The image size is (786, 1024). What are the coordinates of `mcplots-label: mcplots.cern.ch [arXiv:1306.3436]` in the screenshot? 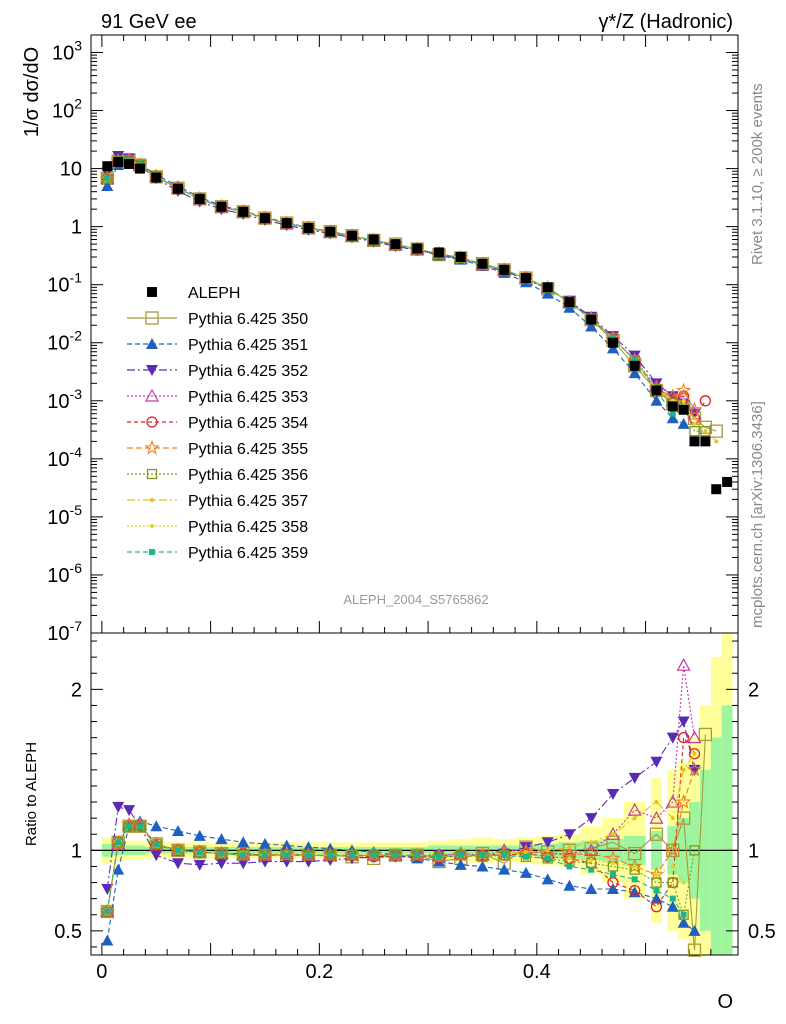 It's located at (757, 514).